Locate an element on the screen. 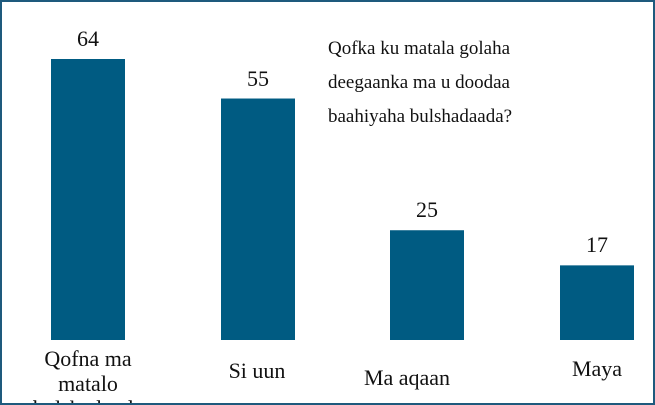  x-tick-label: Qofna ma matalo bulshadayda is located at coordinates (88, 374).